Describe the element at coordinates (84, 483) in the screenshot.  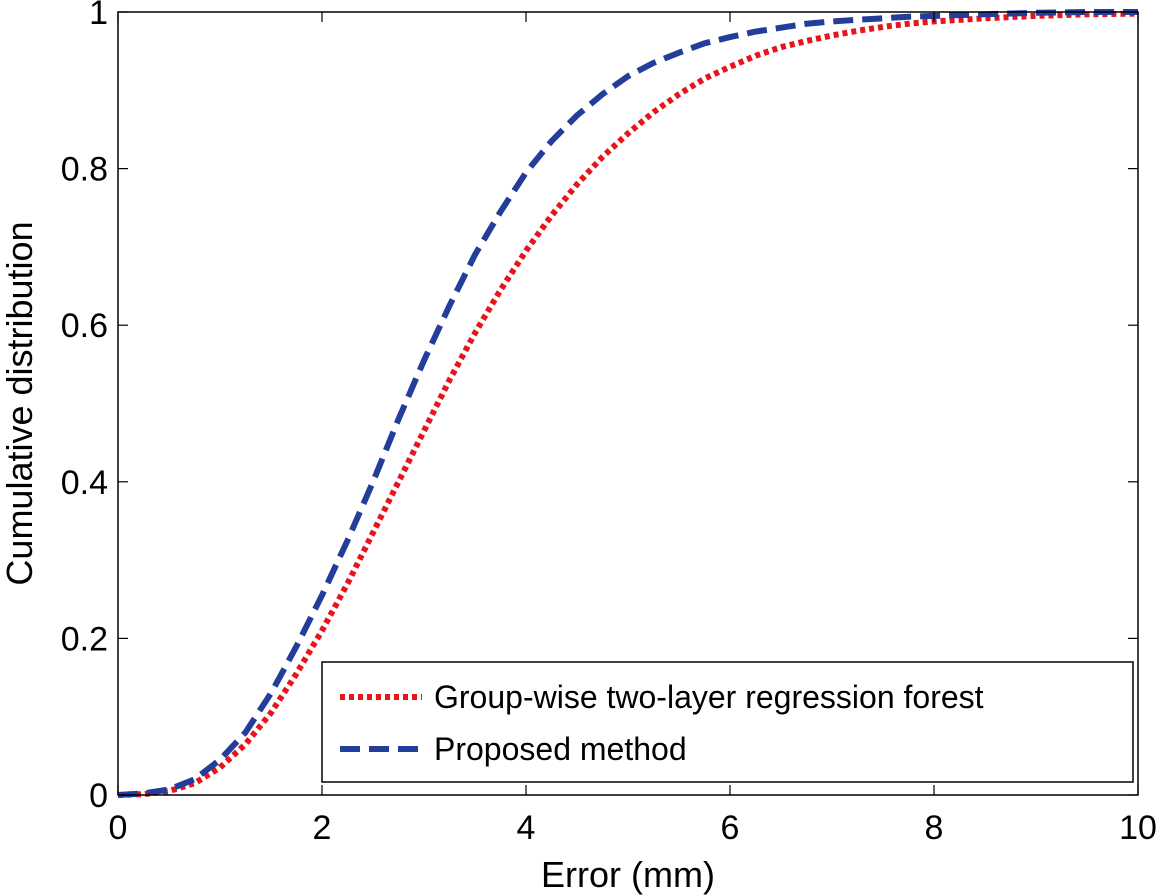
I see `y-tick-label: 0.4` at that location.